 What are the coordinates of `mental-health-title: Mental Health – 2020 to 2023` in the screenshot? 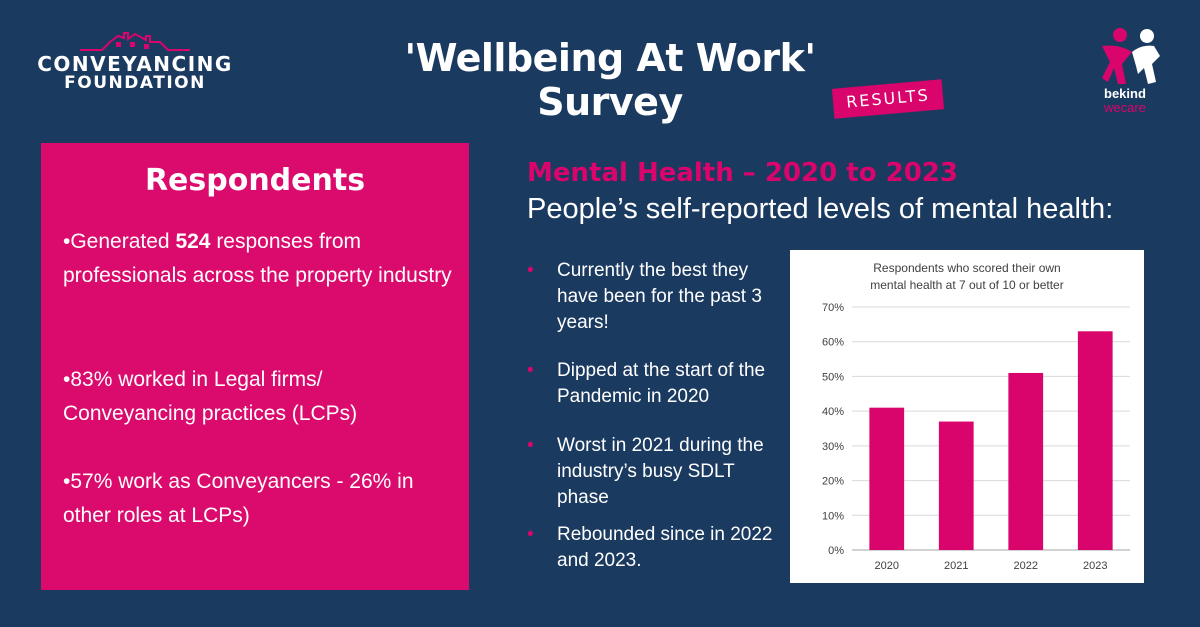 It's located at (742, 173).